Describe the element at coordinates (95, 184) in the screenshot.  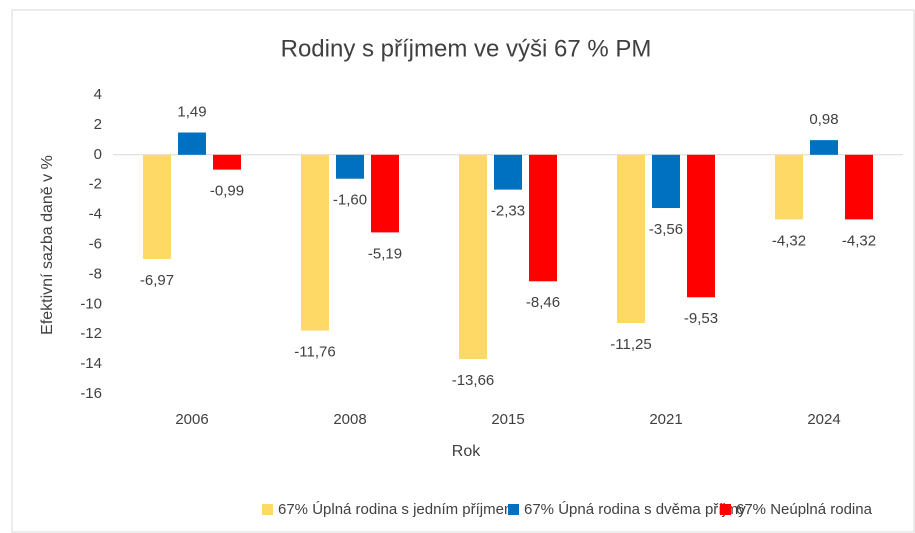
I see `y-tick-label: -2` at that location.